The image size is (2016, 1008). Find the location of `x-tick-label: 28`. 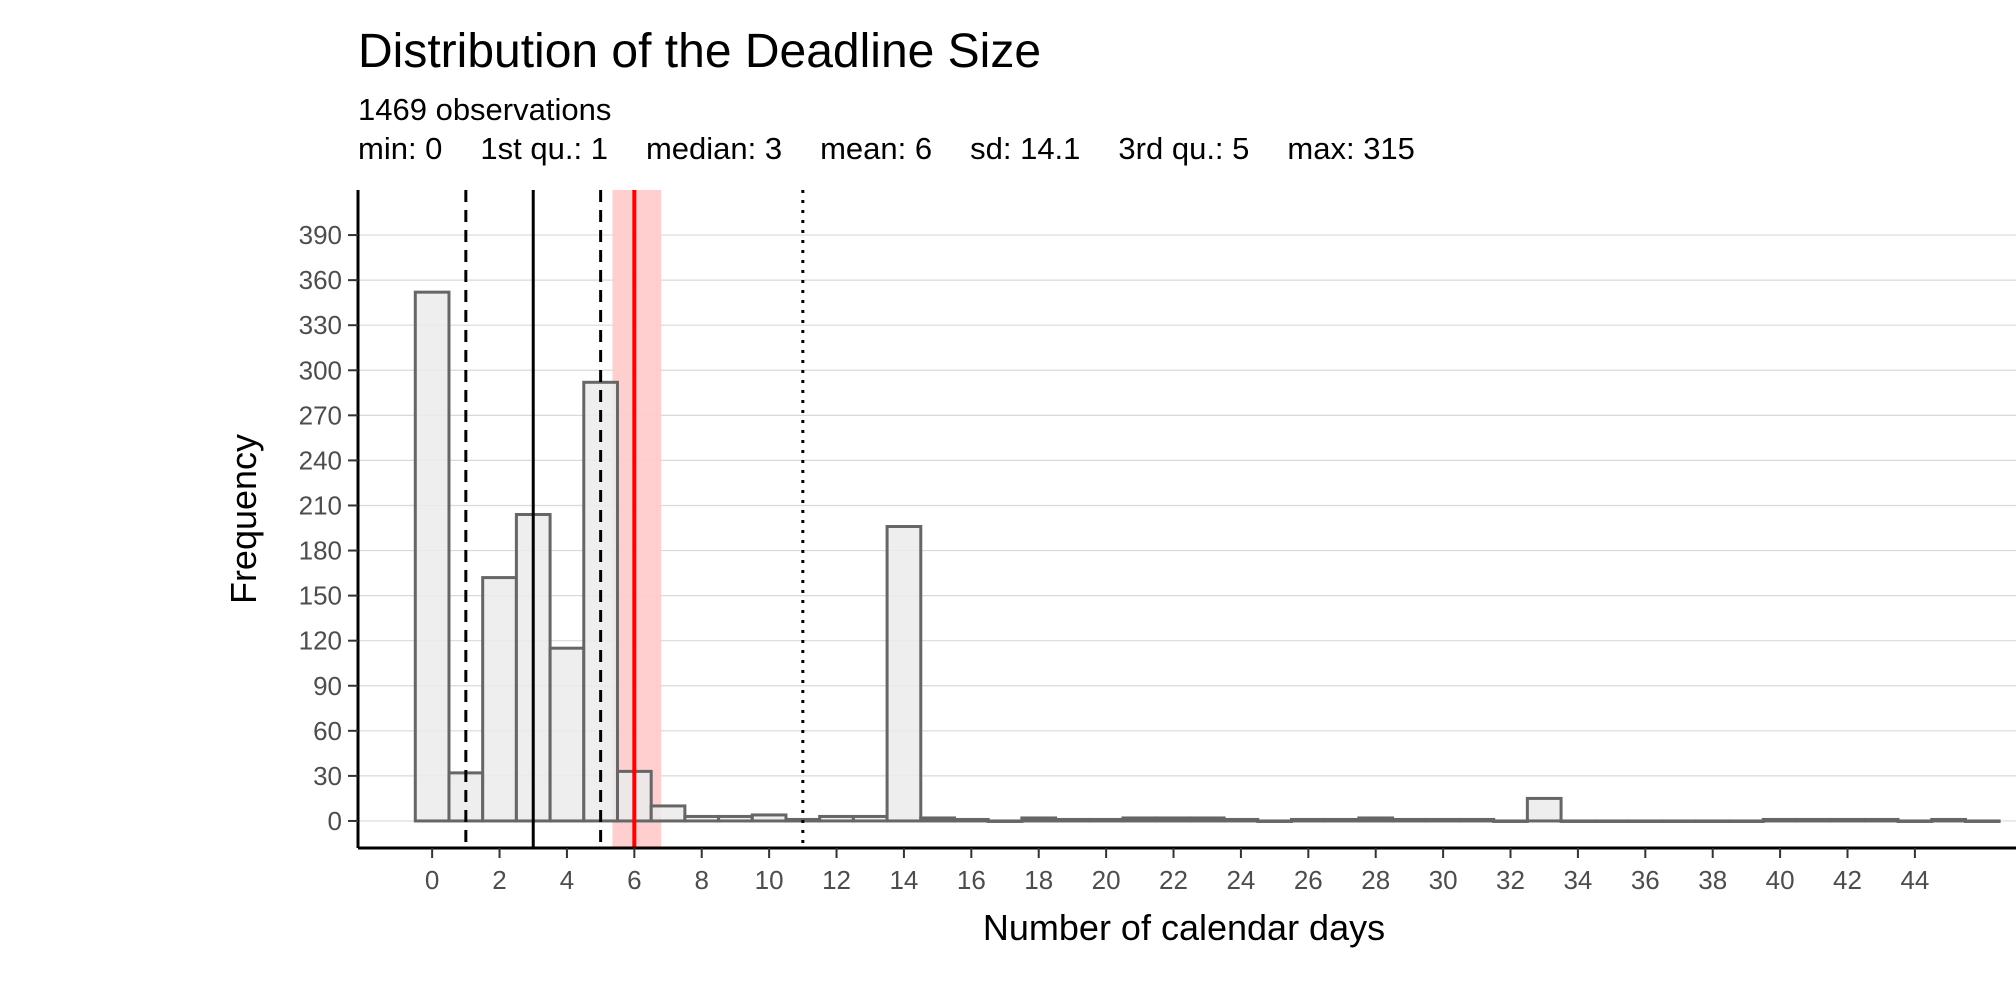

x-tick-label: 28 is located at coordinates (1375, 880).